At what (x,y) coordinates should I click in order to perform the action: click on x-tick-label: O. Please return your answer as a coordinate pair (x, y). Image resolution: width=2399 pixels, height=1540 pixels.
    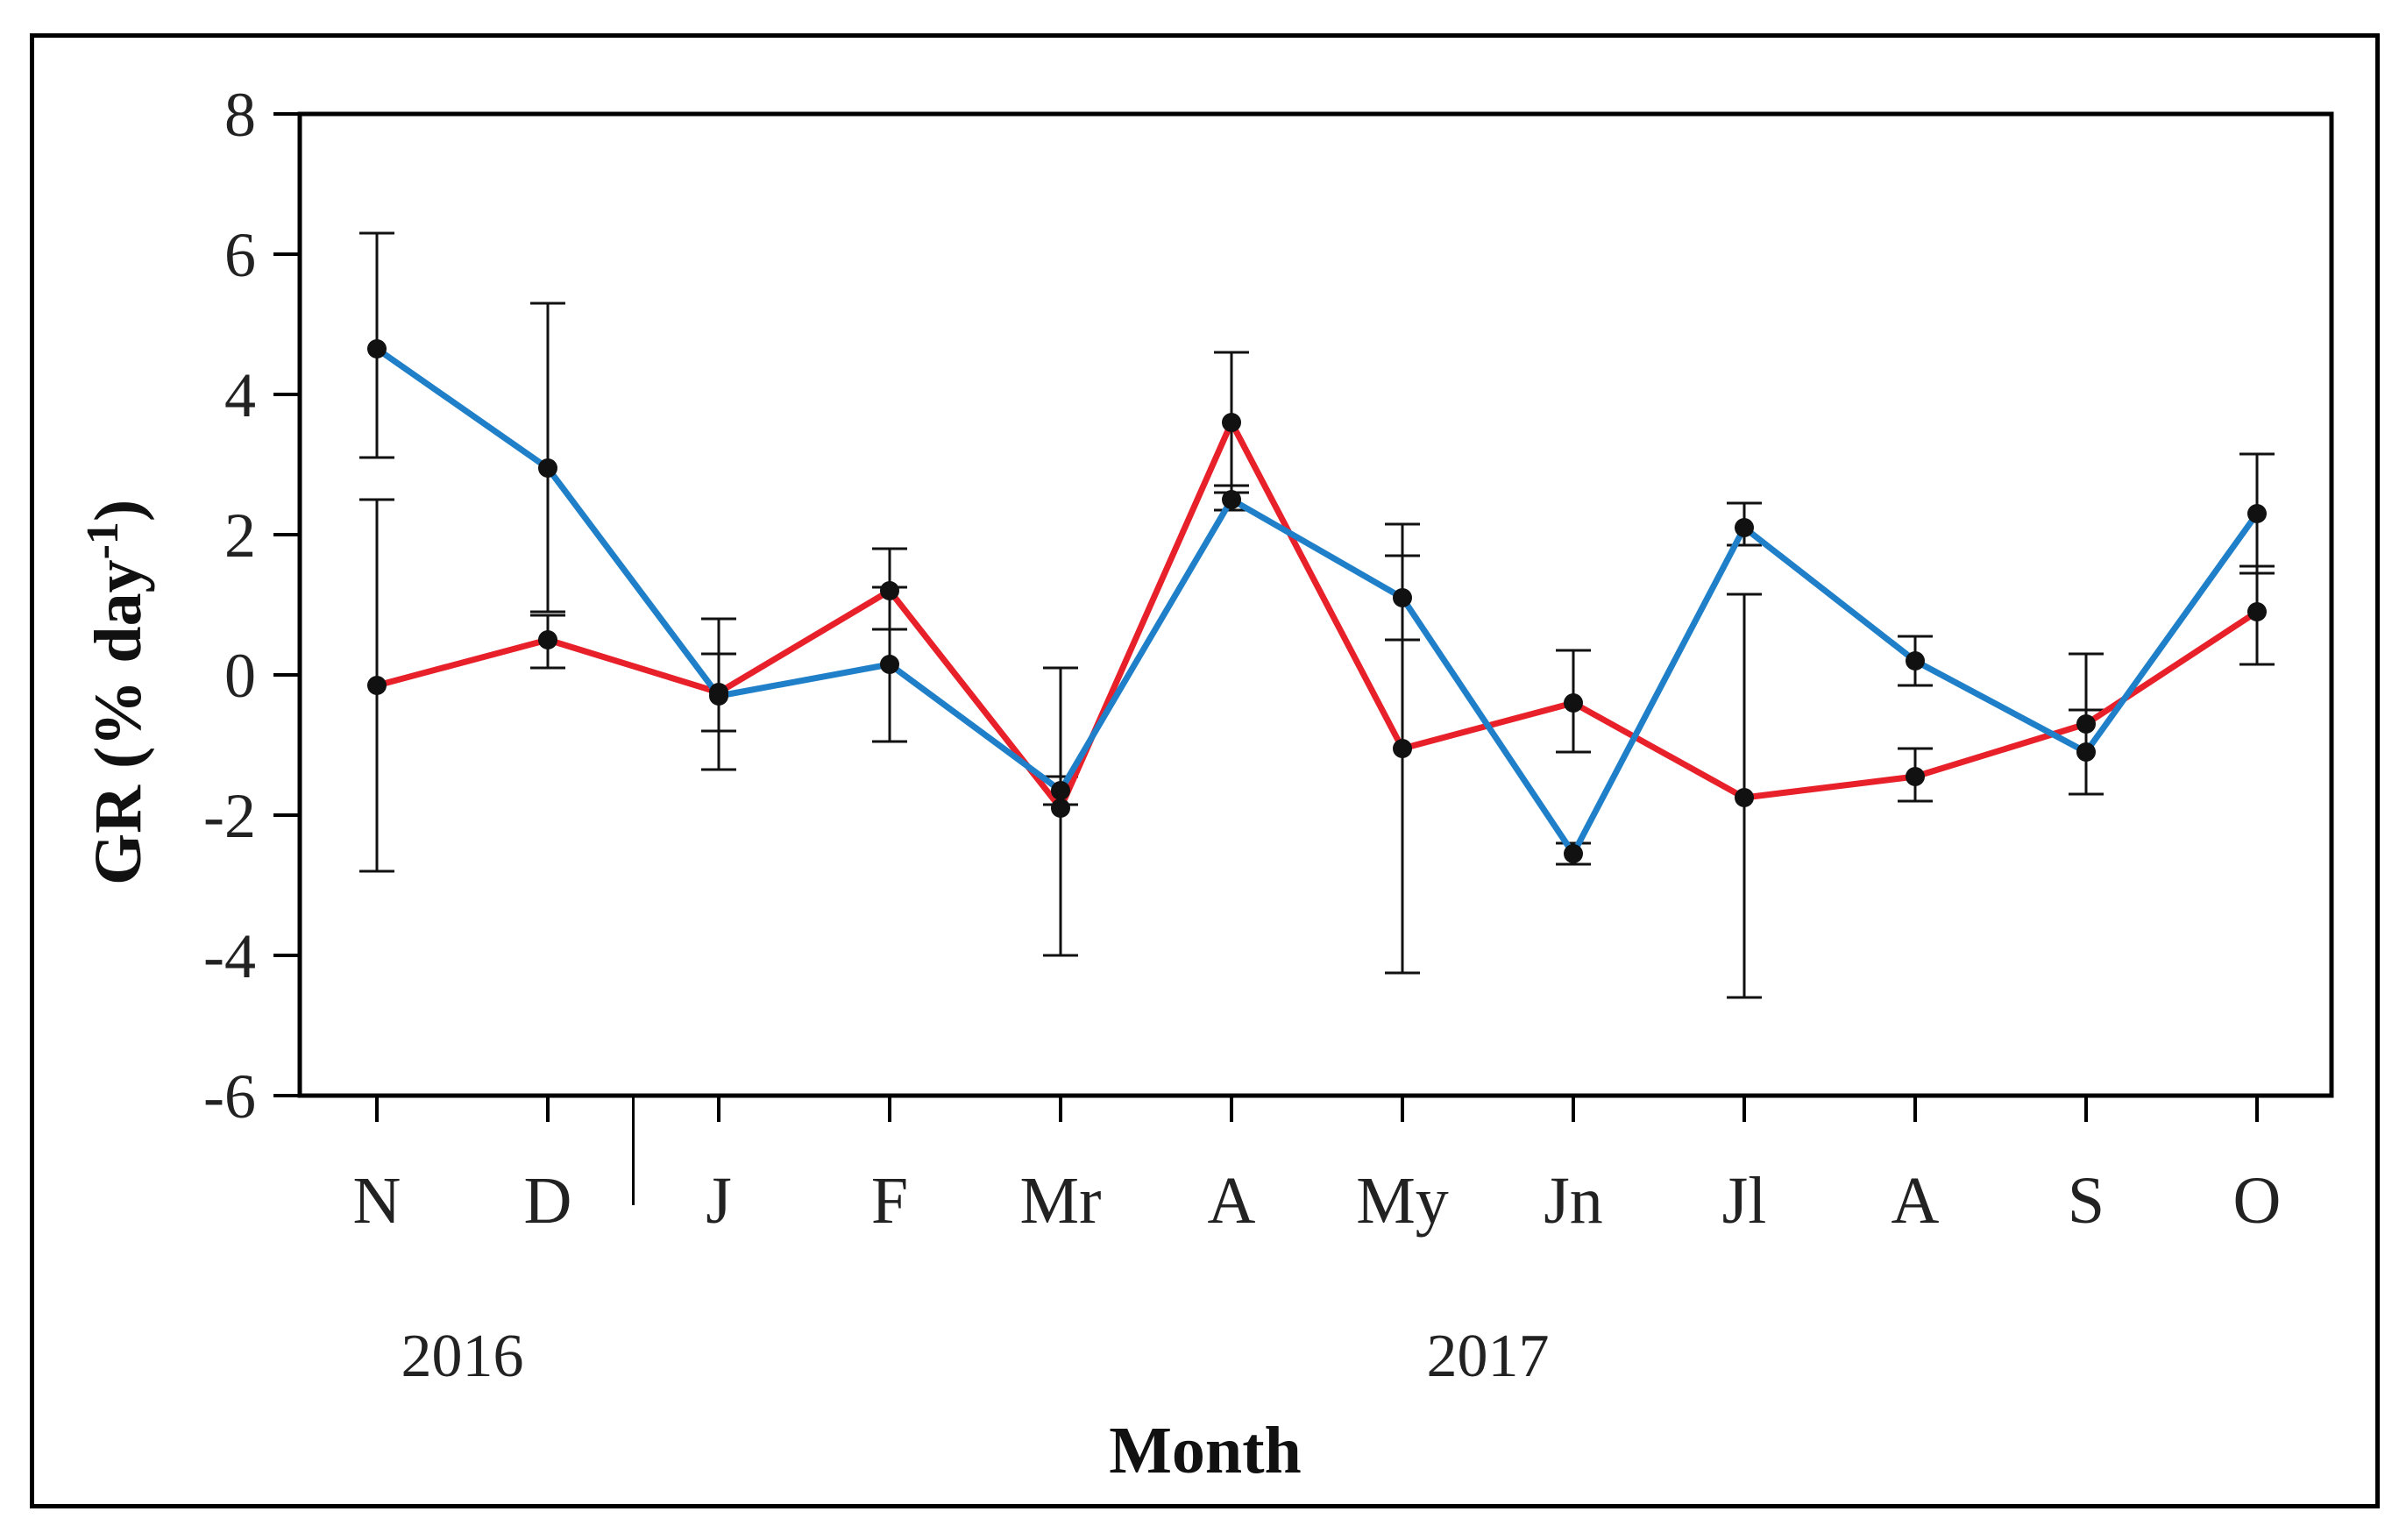
    Looking at the image, I should click on (2257, 1201).